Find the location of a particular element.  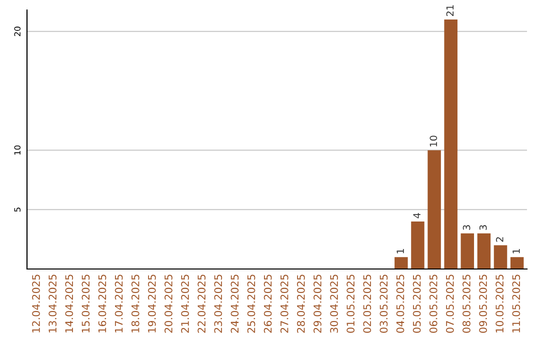

x-tick-label: 22.04.2025 is located at coordinates (202, 303).